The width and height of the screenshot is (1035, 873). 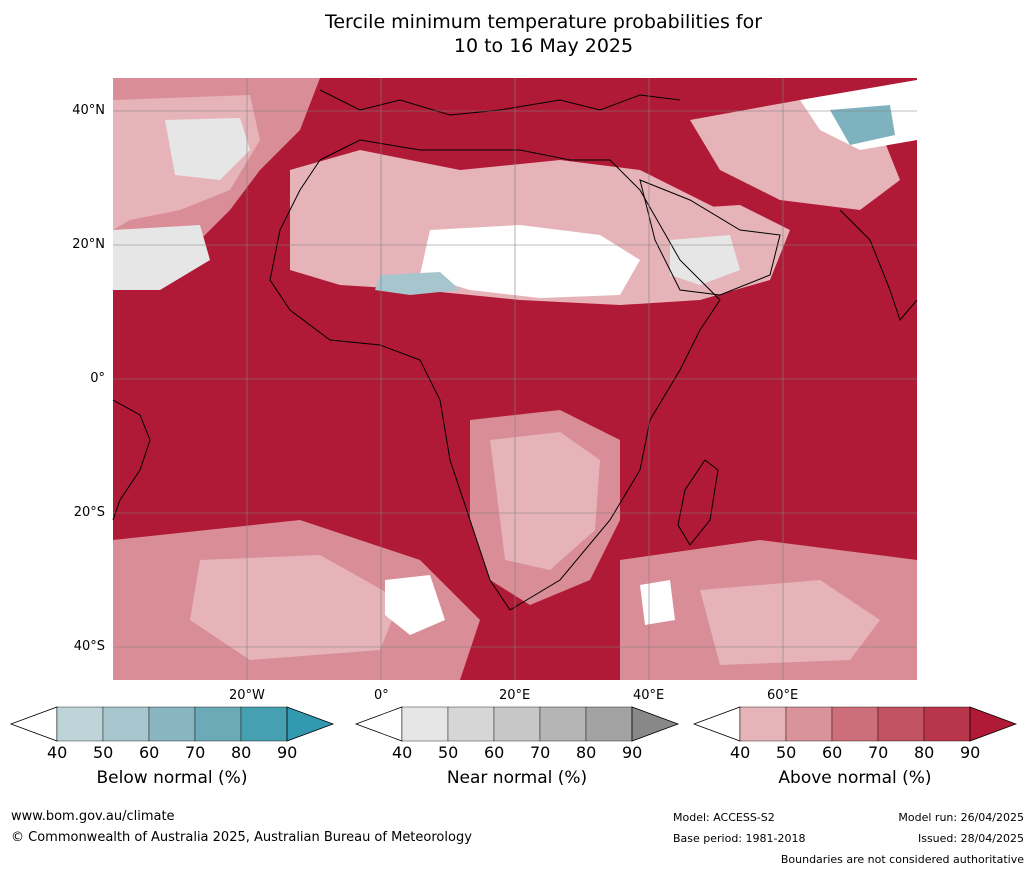 What do you see at coordinates (961, 817) in the screenshot?
I see `footer-model-run: Model run: 26/04/2025` at bounding box center [961, 817].